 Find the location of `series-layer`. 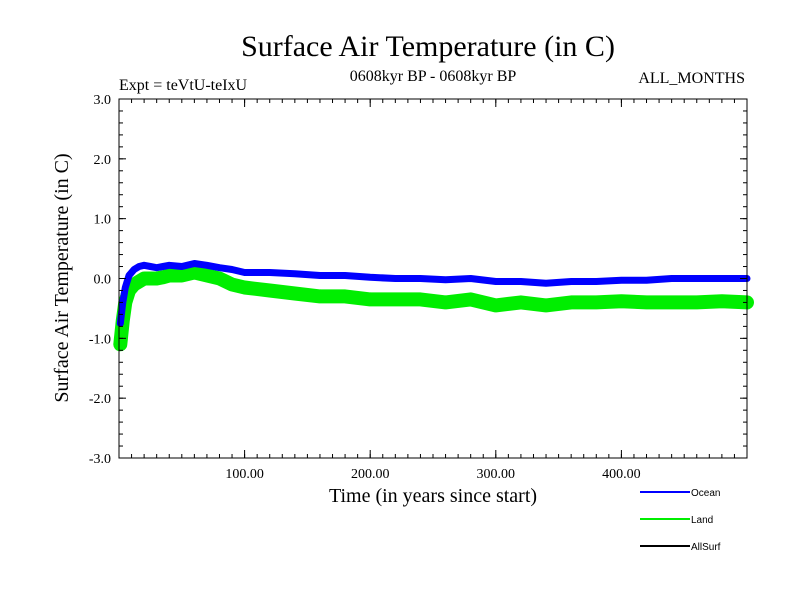

series-layer is located at coordinates (433, 306).